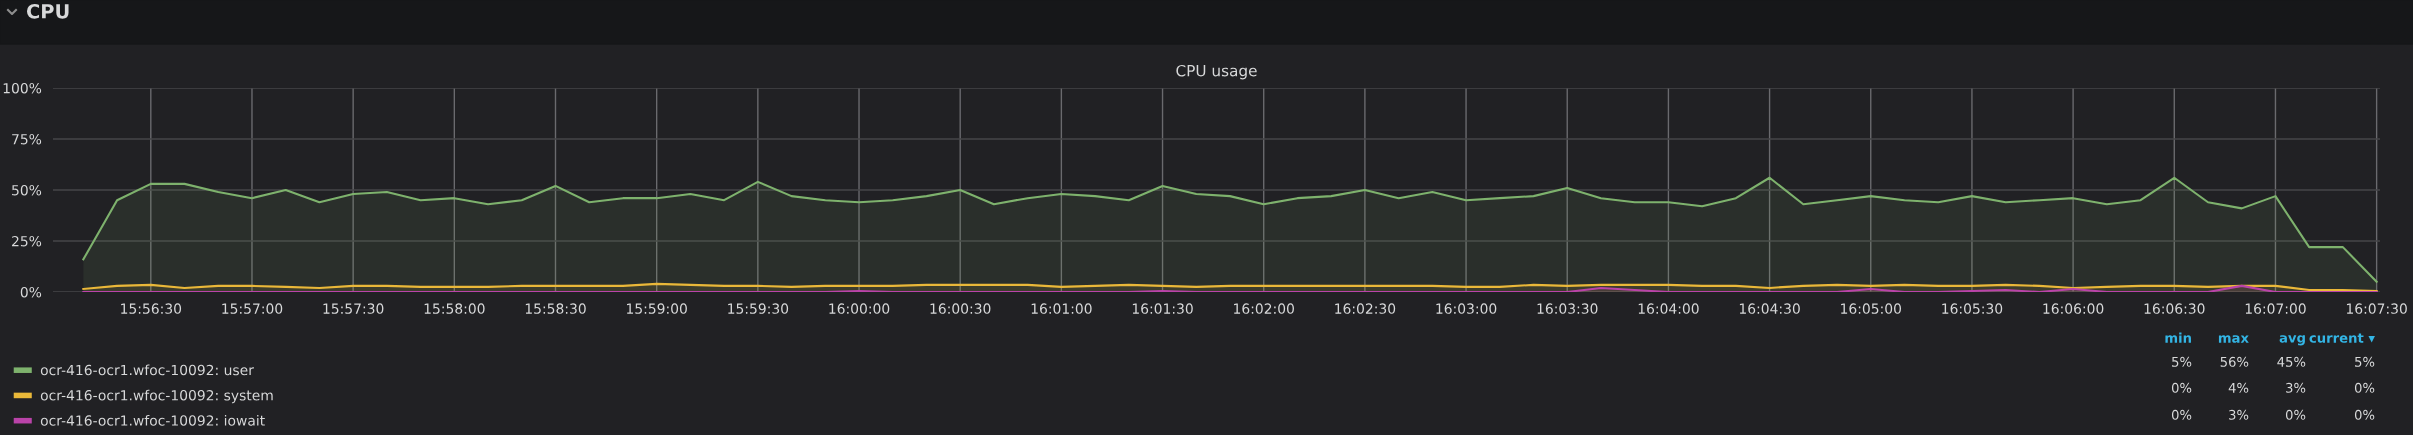 The height and width of the screenshot is (435, 2413). What do you see at coordinates (2342, 338) in the screenshot?
I see `text: current ▾` at bounding box center [2342, 338].